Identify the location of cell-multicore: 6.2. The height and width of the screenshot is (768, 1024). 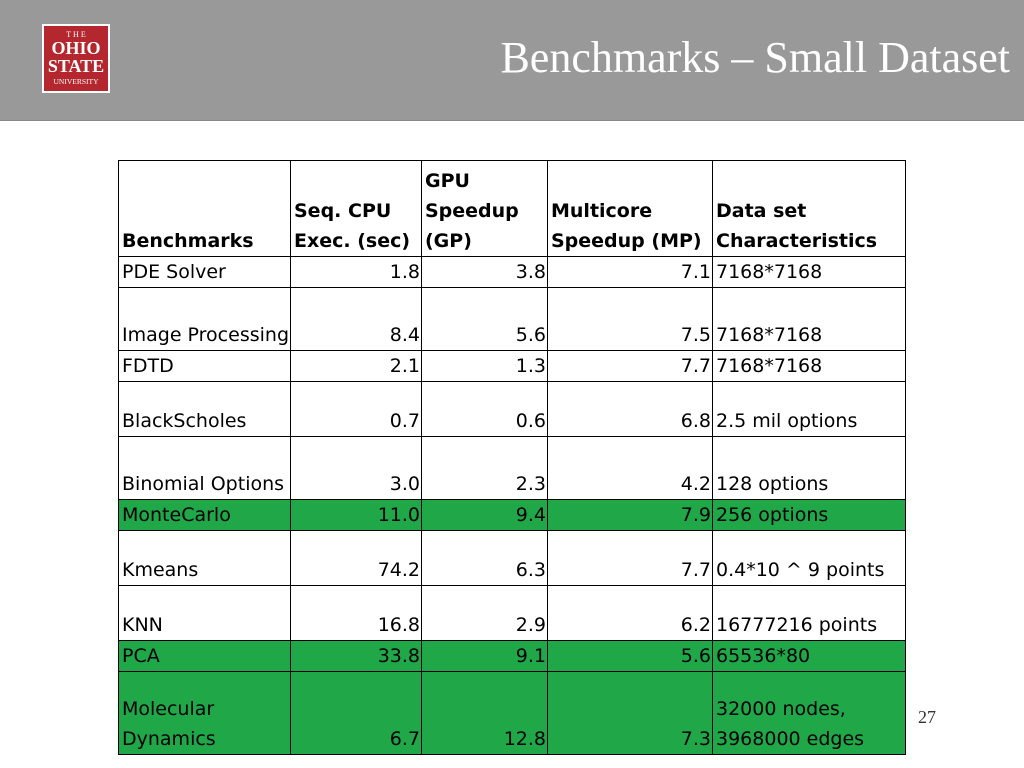
(630, 613).